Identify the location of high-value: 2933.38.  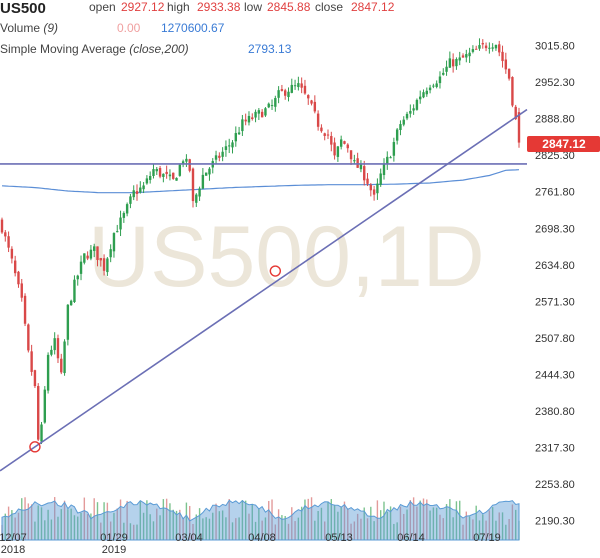
(219, 7).